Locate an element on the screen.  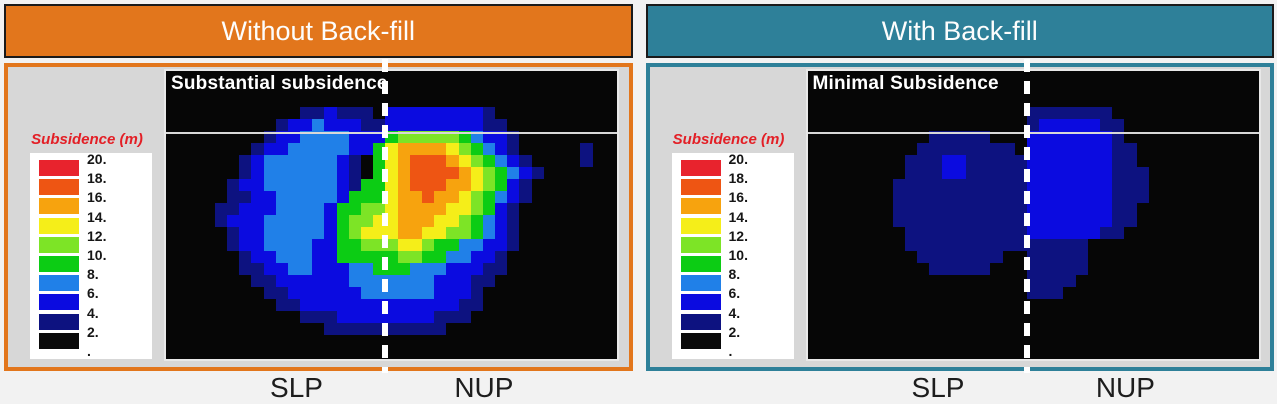
axis-label-nup: NUP is located at coordinates (1125, 387).